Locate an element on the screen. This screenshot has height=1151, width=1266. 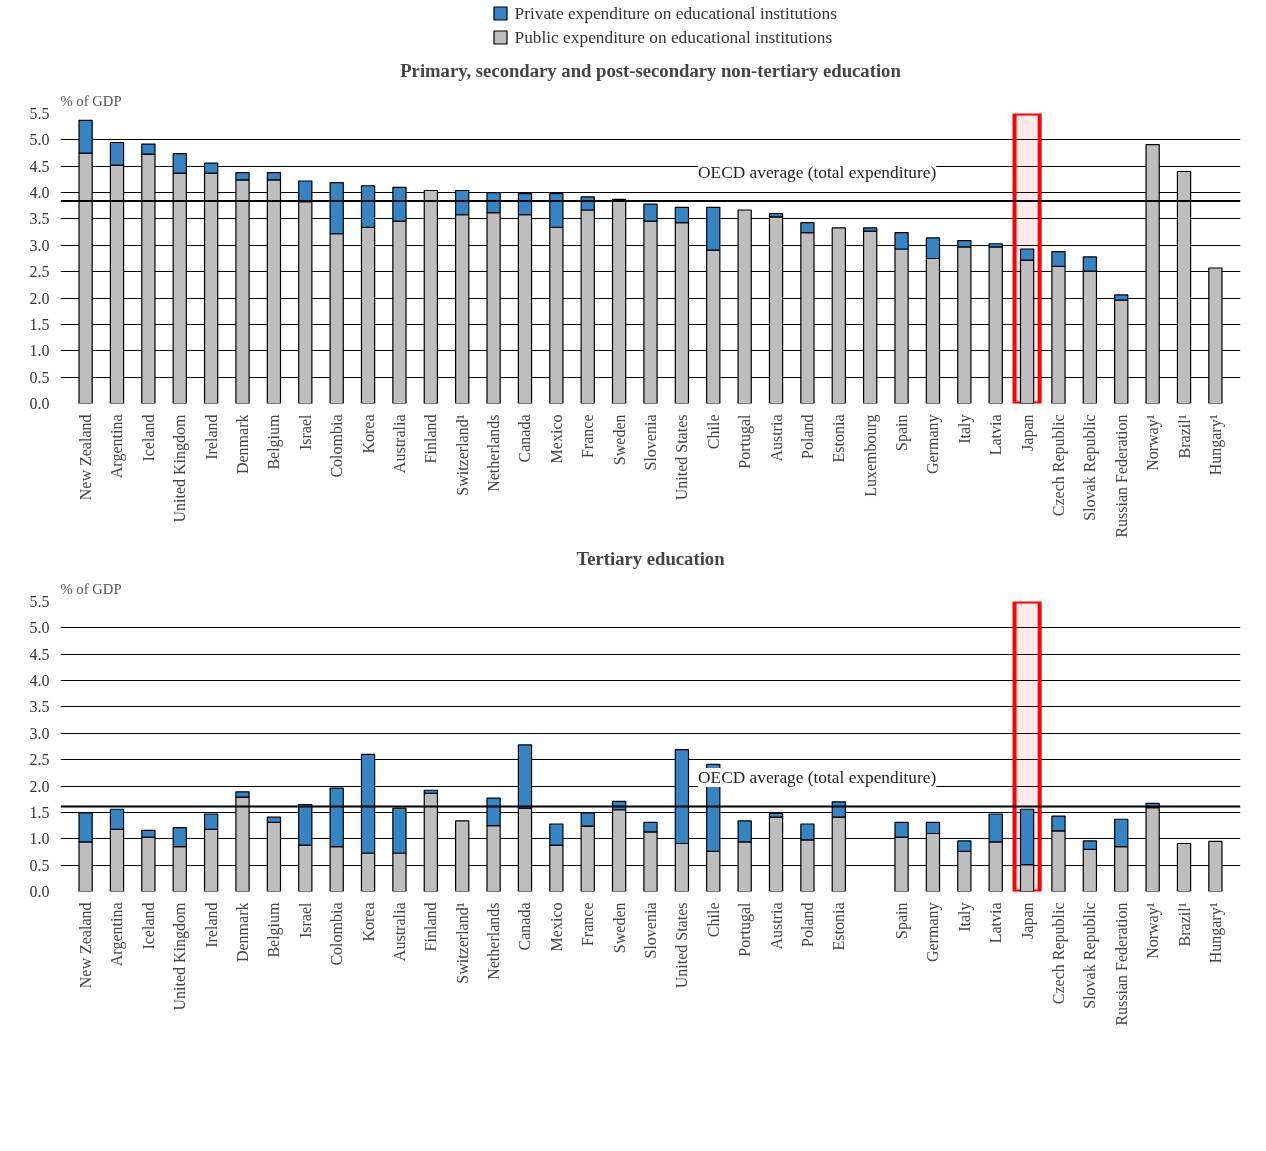
x-tick-label: Brazil¹ is located at coordinates (1184, 436).